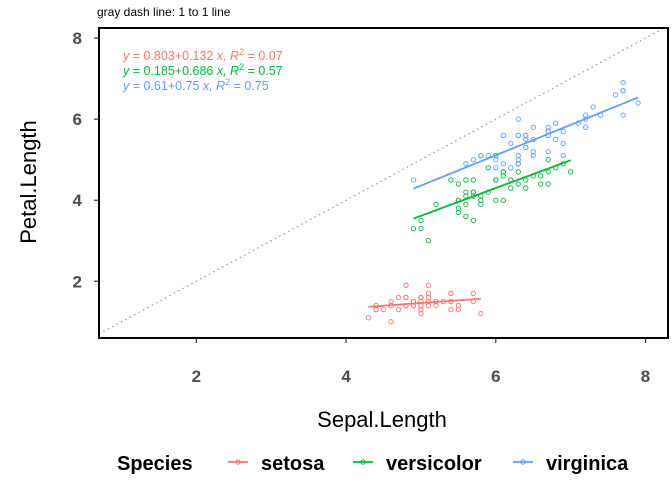 Image resolution: width=672 pixels, height=480 pixels. I want to click on equation-versicolor: y = 0.185+0.686 x, R2 = 0.57, so click(202, 70).